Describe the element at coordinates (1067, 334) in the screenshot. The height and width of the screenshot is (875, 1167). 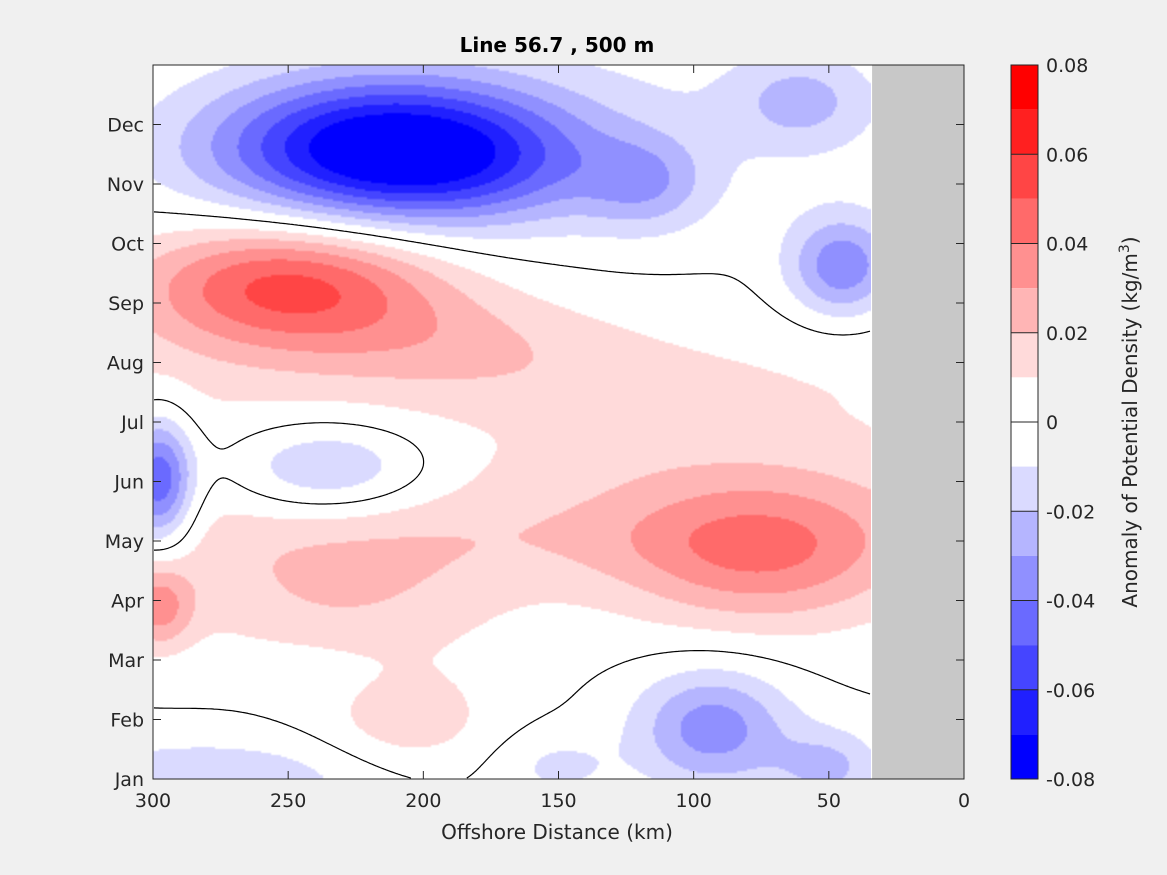
I see `colorbar-tick-label: 0.02` at that location.